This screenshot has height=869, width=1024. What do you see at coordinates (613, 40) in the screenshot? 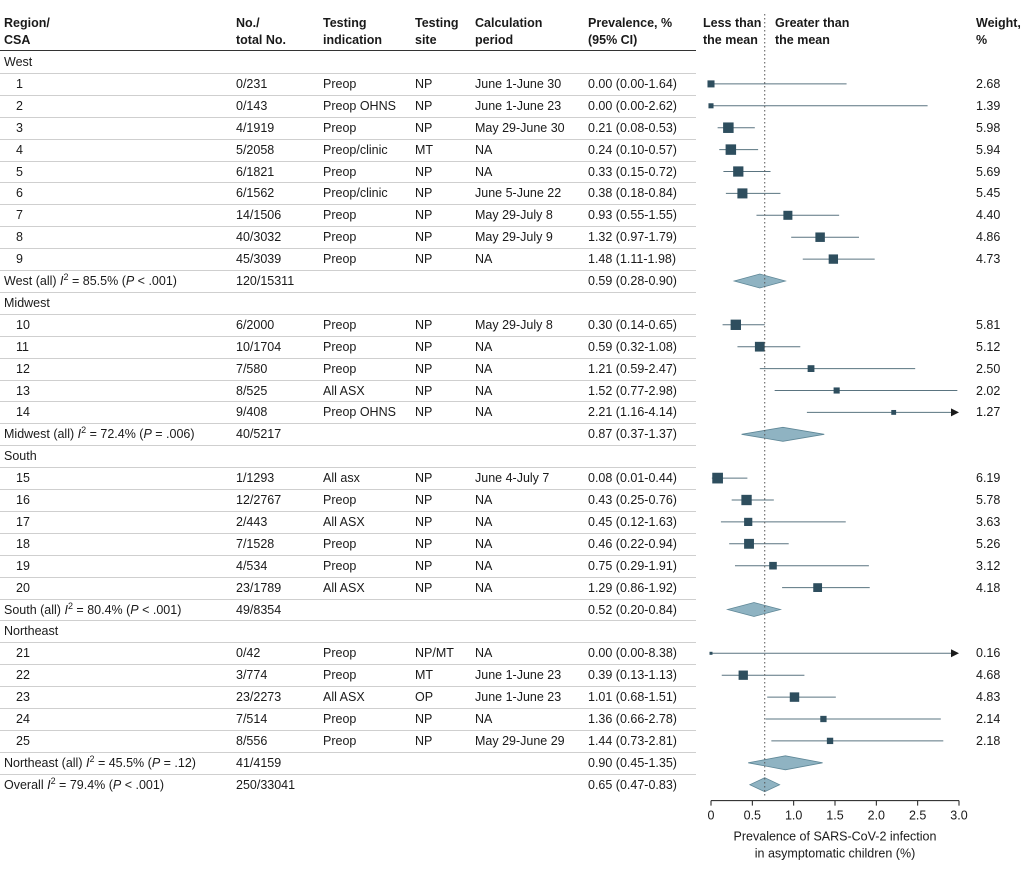
I see `header-prevalence-line2: (95% CI)` at bounding box center [613, 40].